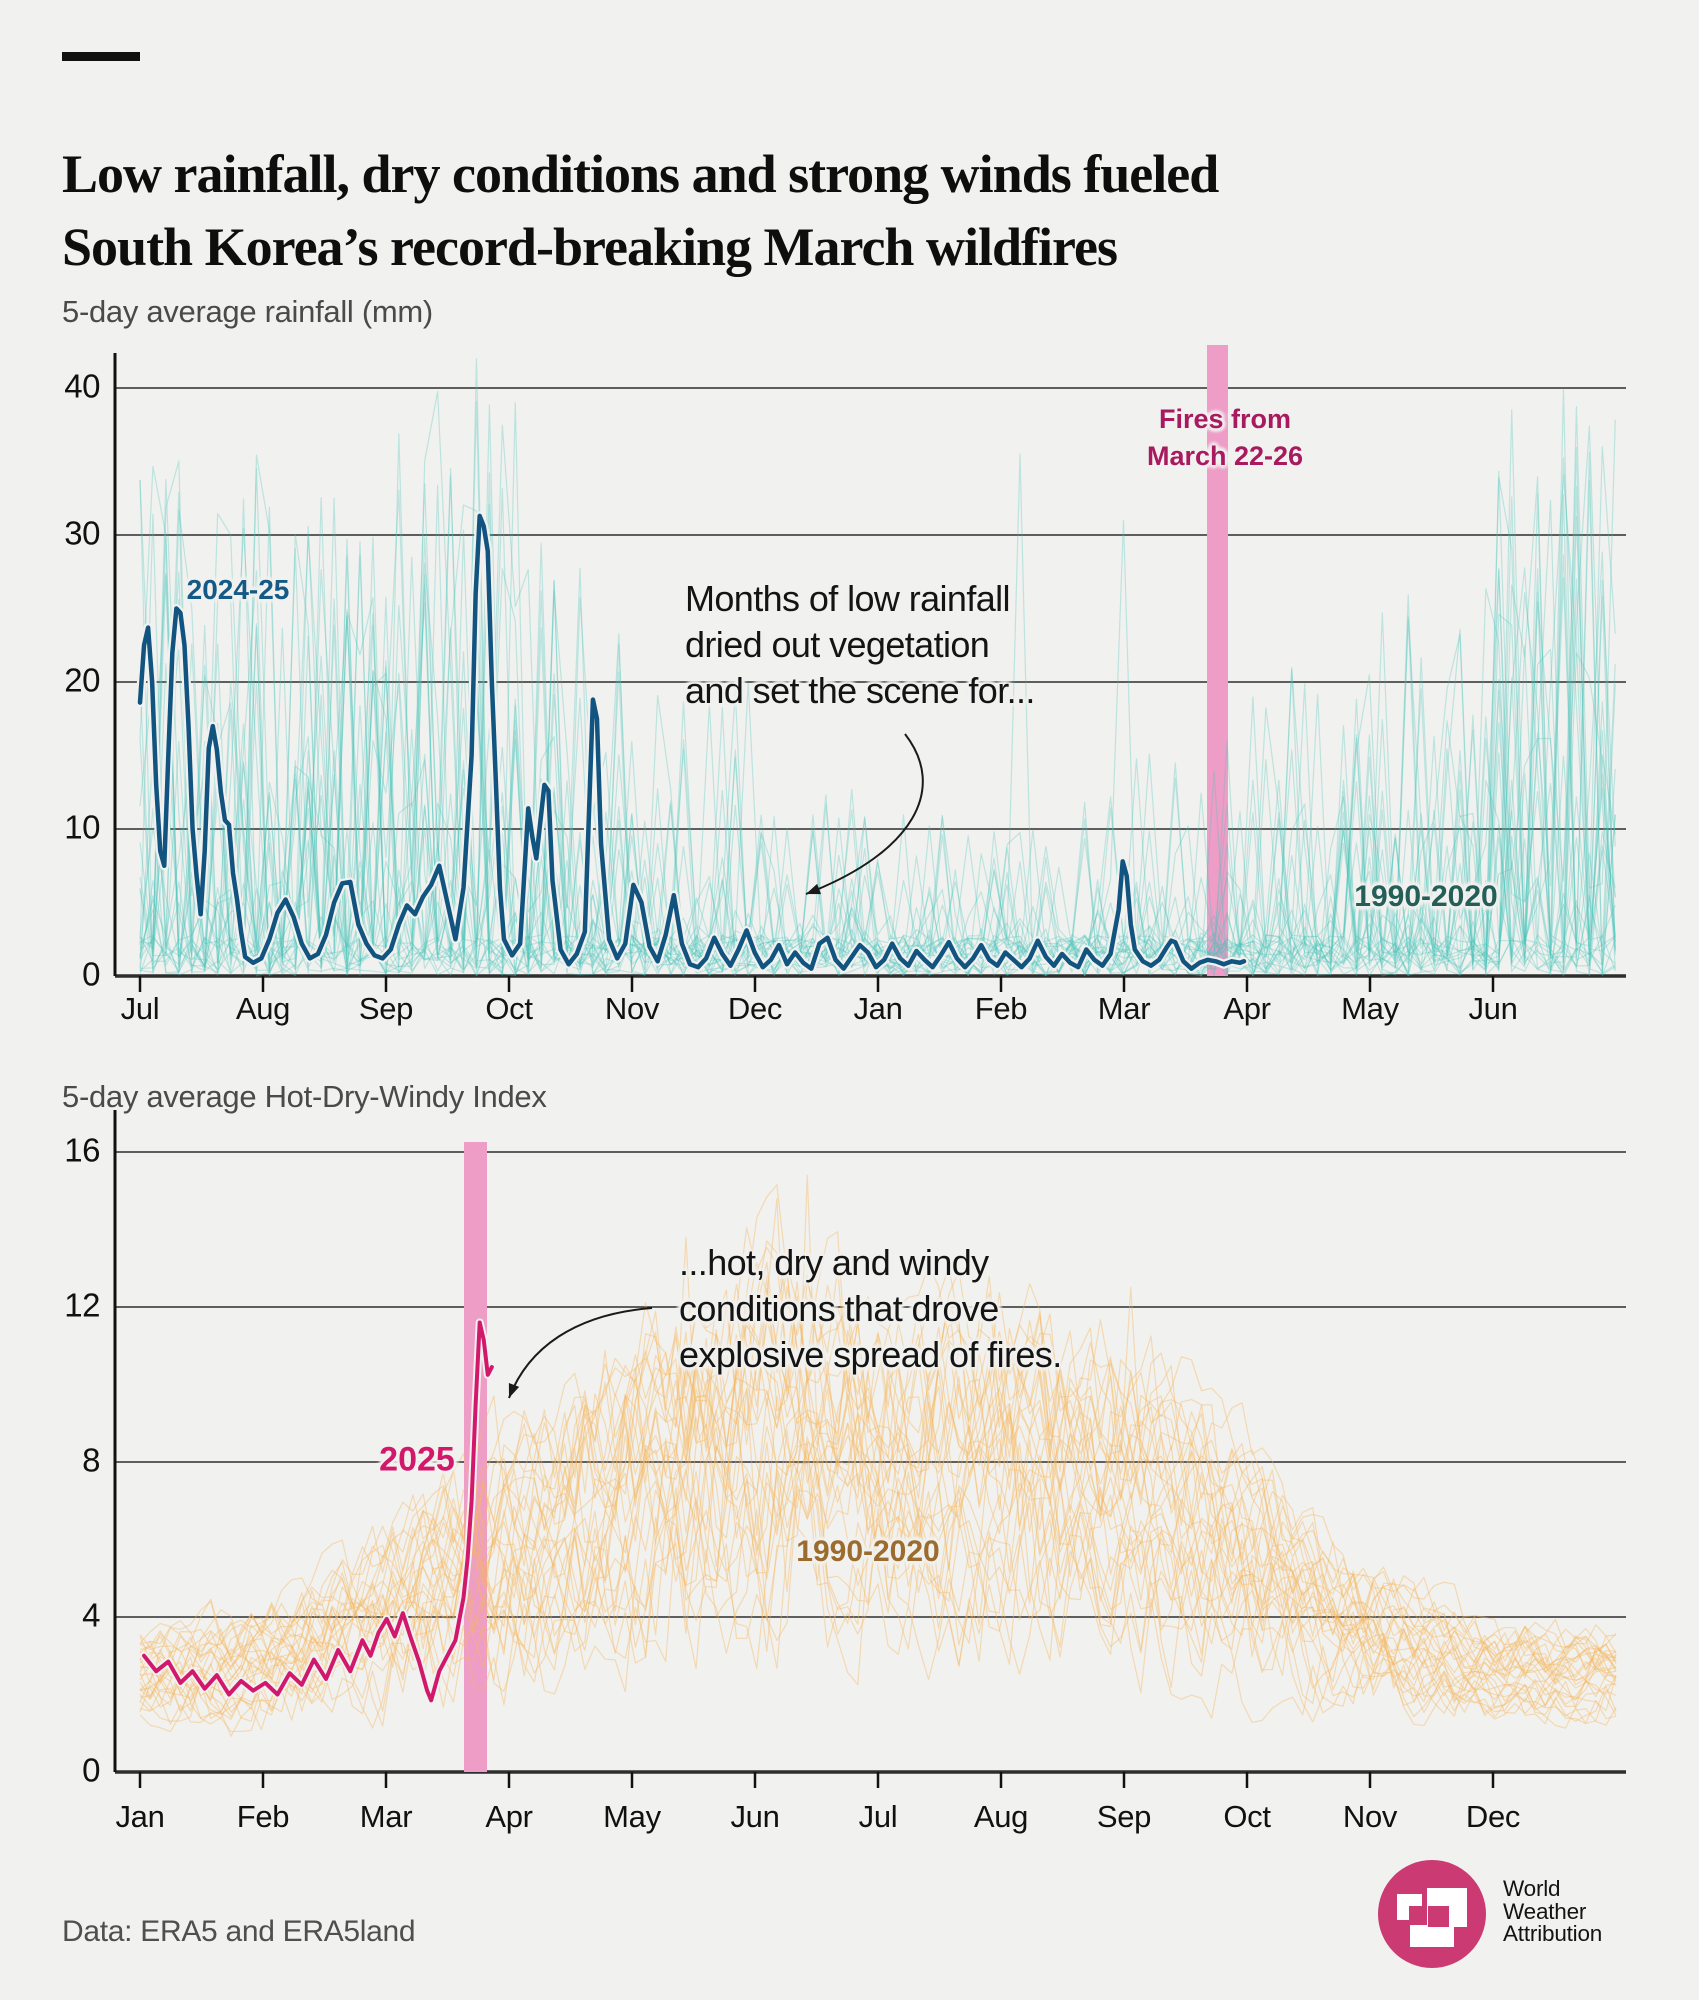  What do you see at coordinates (1553, 1933) in the screenshot?
I see `wwa-word-3: Attribution` at bounding box center [1553, 1933].